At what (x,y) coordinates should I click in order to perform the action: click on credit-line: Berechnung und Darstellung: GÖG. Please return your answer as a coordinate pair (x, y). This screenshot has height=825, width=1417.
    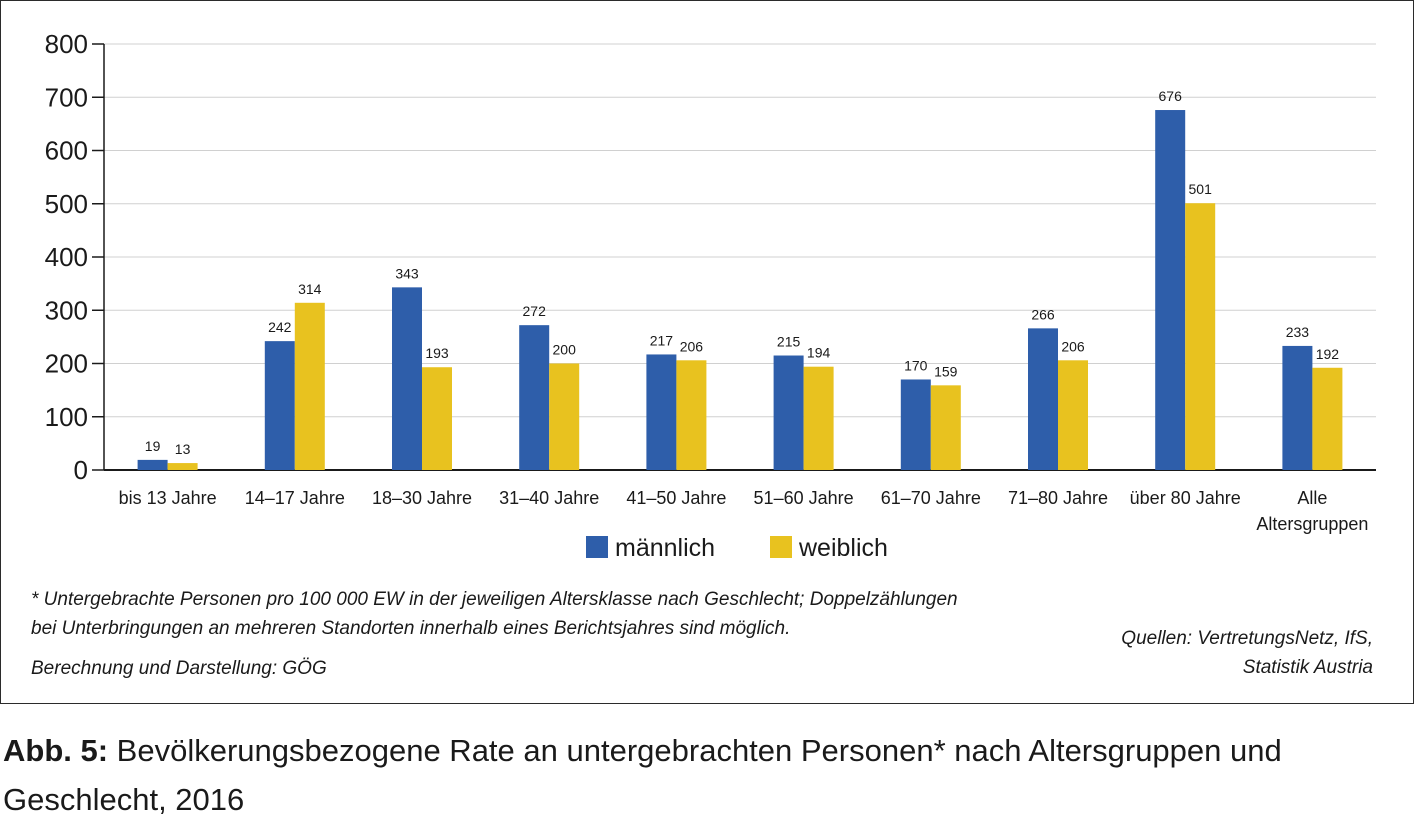
    Looking at the image, I should click on (179, 668).